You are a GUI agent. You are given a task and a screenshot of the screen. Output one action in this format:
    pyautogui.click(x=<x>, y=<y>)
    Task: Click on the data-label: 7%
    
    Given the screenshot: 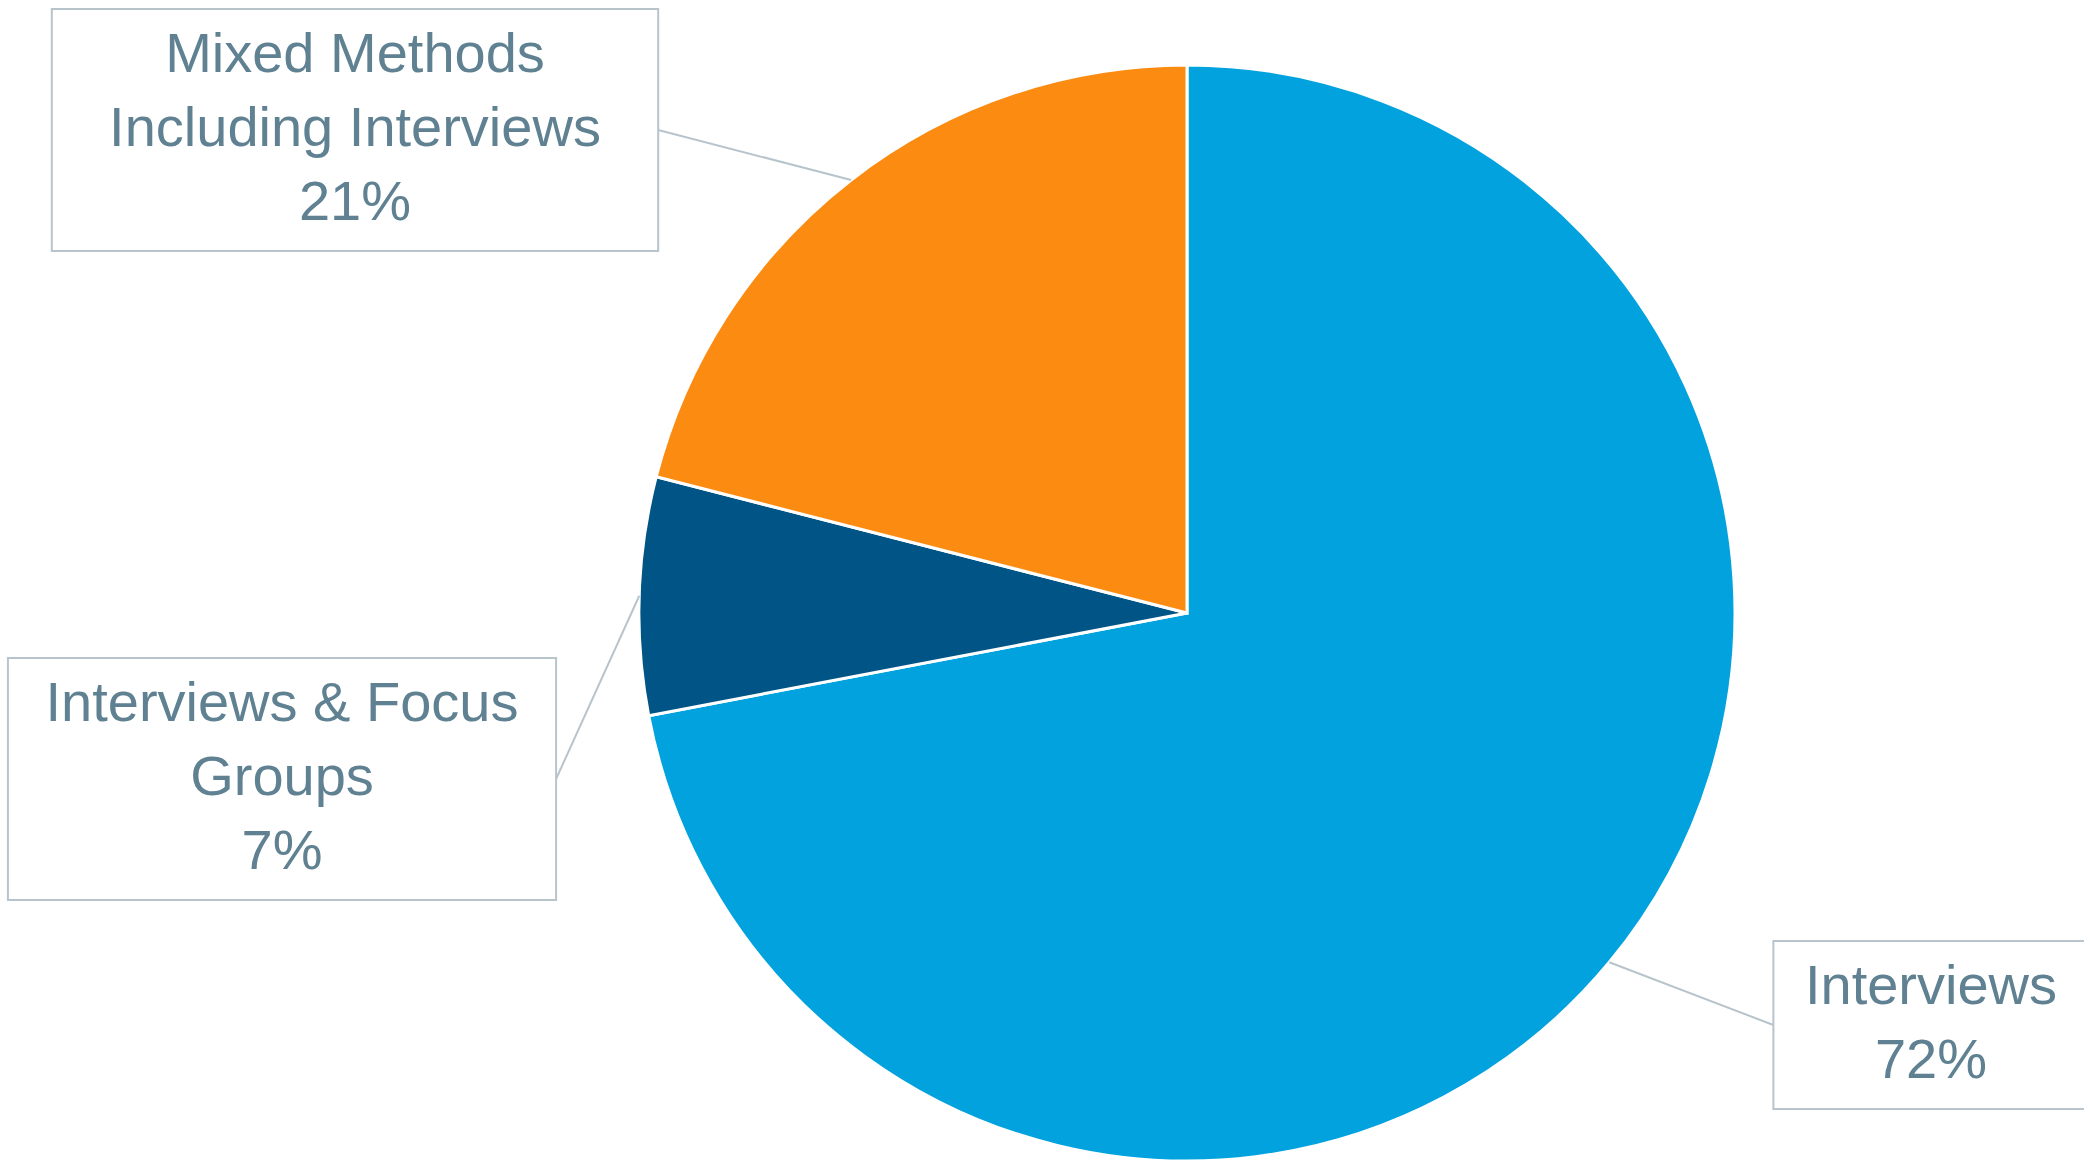 What is the action you would take?
    pyautogui.click(x=282, y=850)
    